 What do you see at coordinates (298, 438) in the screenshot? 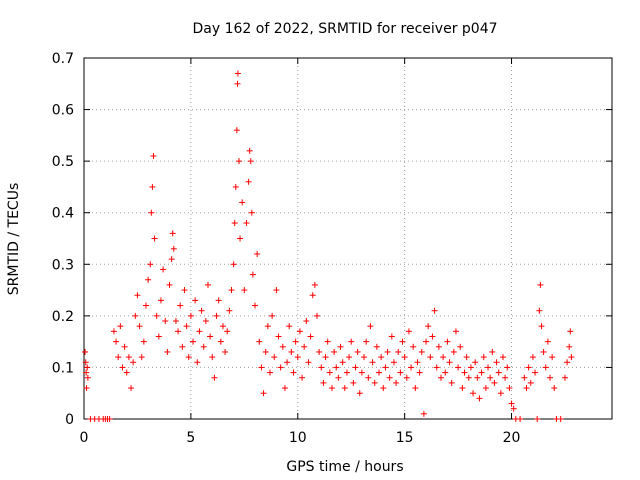
I see `x-tick-label: 10` at bounding box center [298, 438].